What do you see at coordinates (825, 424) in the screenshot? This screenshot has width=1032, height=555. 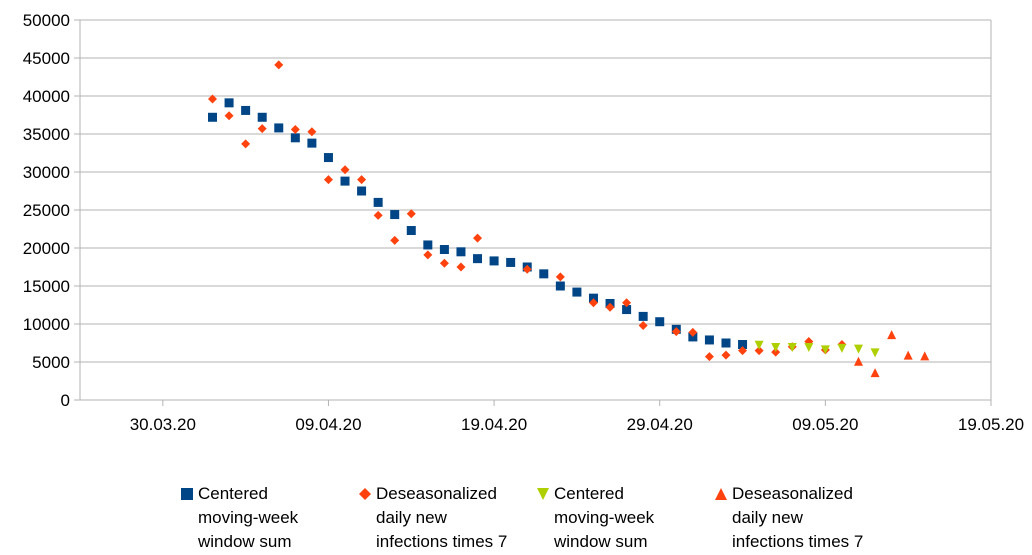 I see `x-tick-label: 09.05.20` at bounding box center [825, 424].